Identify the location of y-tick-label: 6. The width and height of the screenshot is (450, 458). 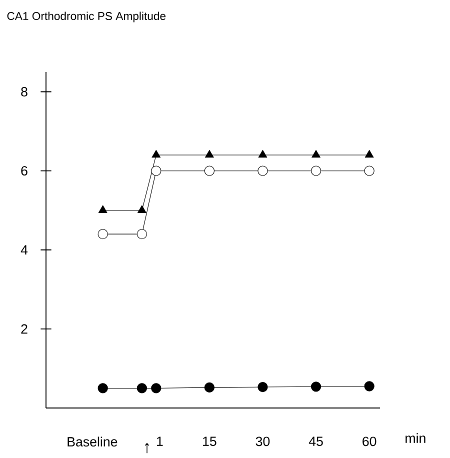
(24, 171).